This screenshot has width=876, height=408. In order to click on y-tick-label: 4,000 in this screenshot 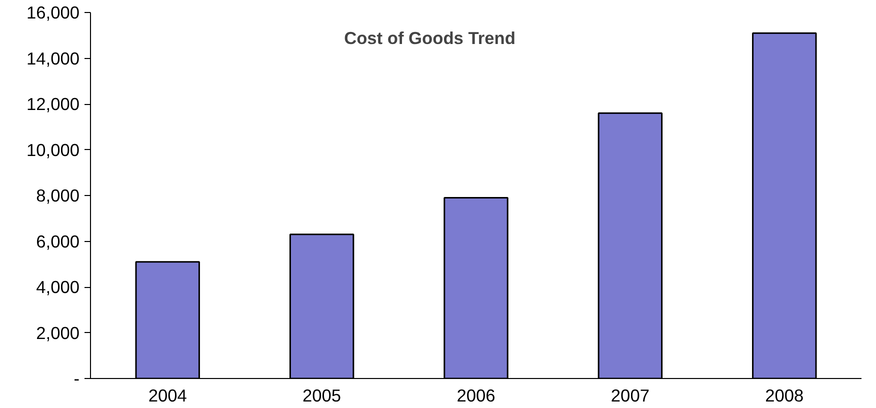, I will do `click(58, 287)`.